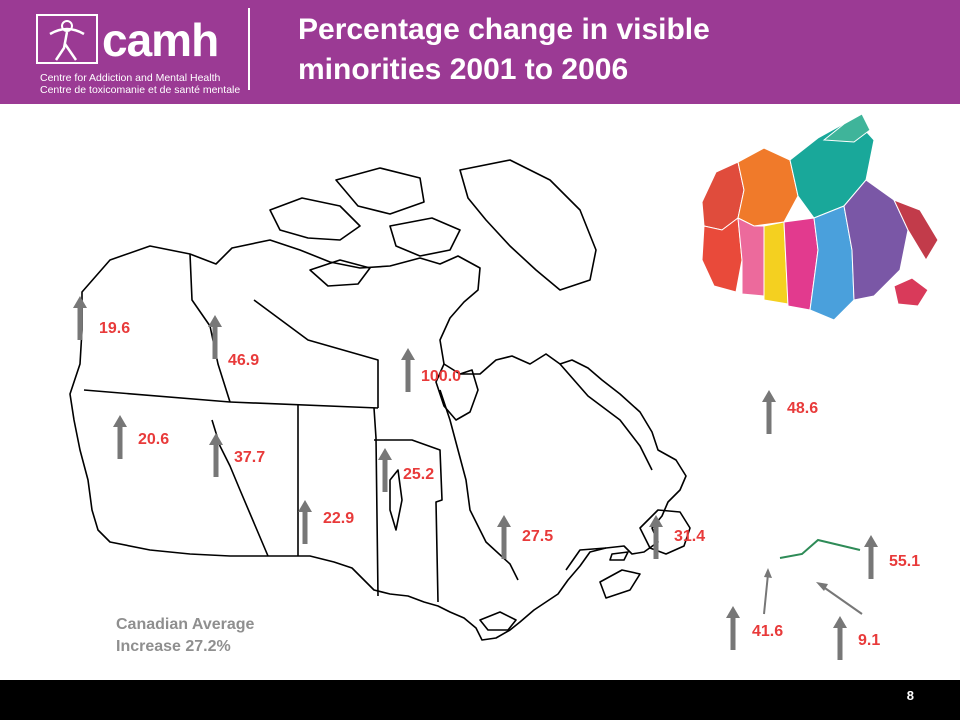  What do you see at coordinates (586, 559) in the screenshot?
I see `quebec-newbrunswick-border` at bounding box center [586, 559].